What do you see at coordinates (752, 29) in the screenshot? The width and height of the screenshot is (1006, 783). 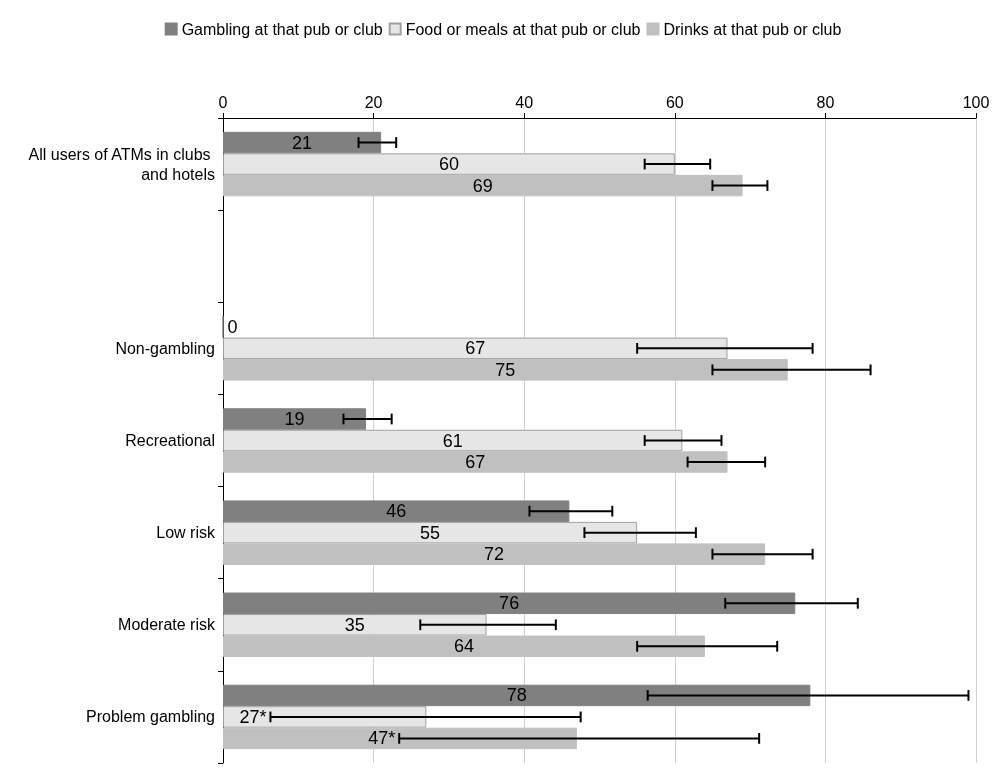 I see `legend-label: Drinks at that pub or club` at bounding box center [752, 29].